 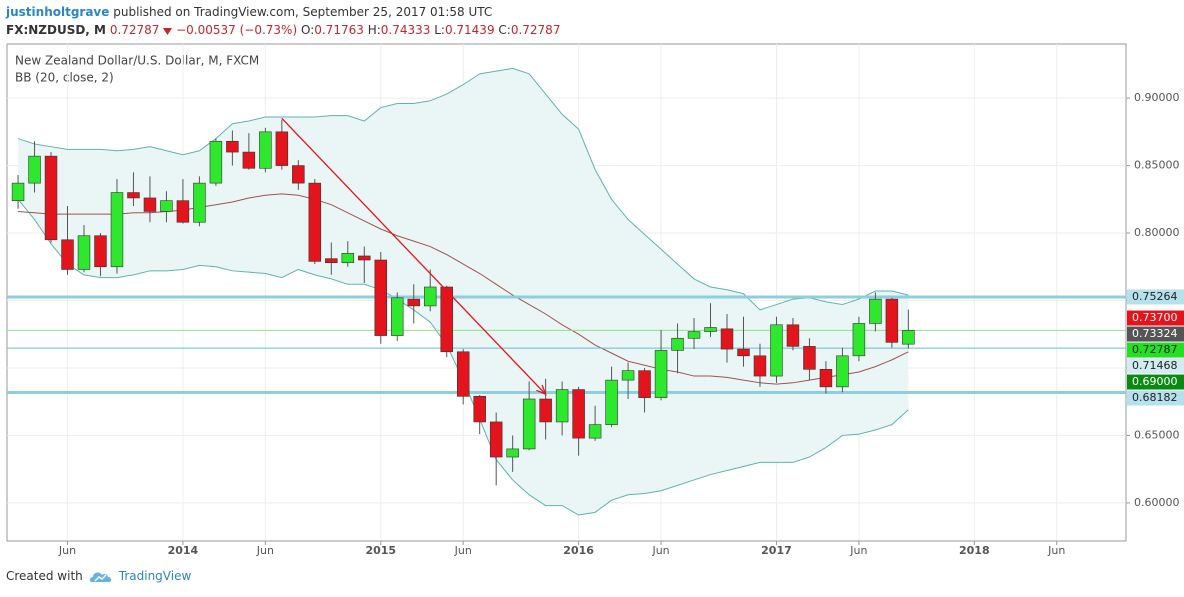 What do you see at coordinates (1157, 502) in the screenshot?
I see `y-tick-label: 0.60000` at bounding box center [1157, 502].